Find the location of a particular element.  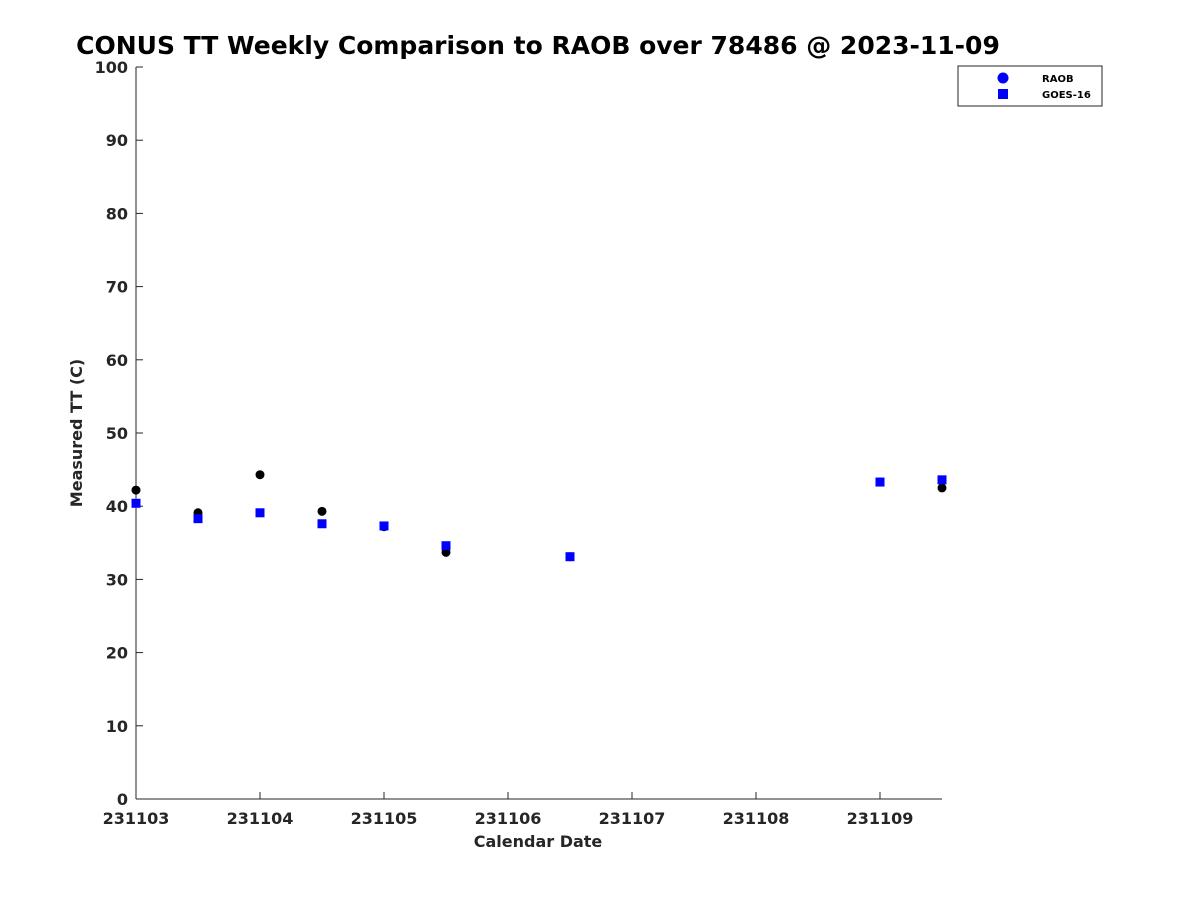

y-axis-label: Measured TT (C) is located at coordinates (76, 433).